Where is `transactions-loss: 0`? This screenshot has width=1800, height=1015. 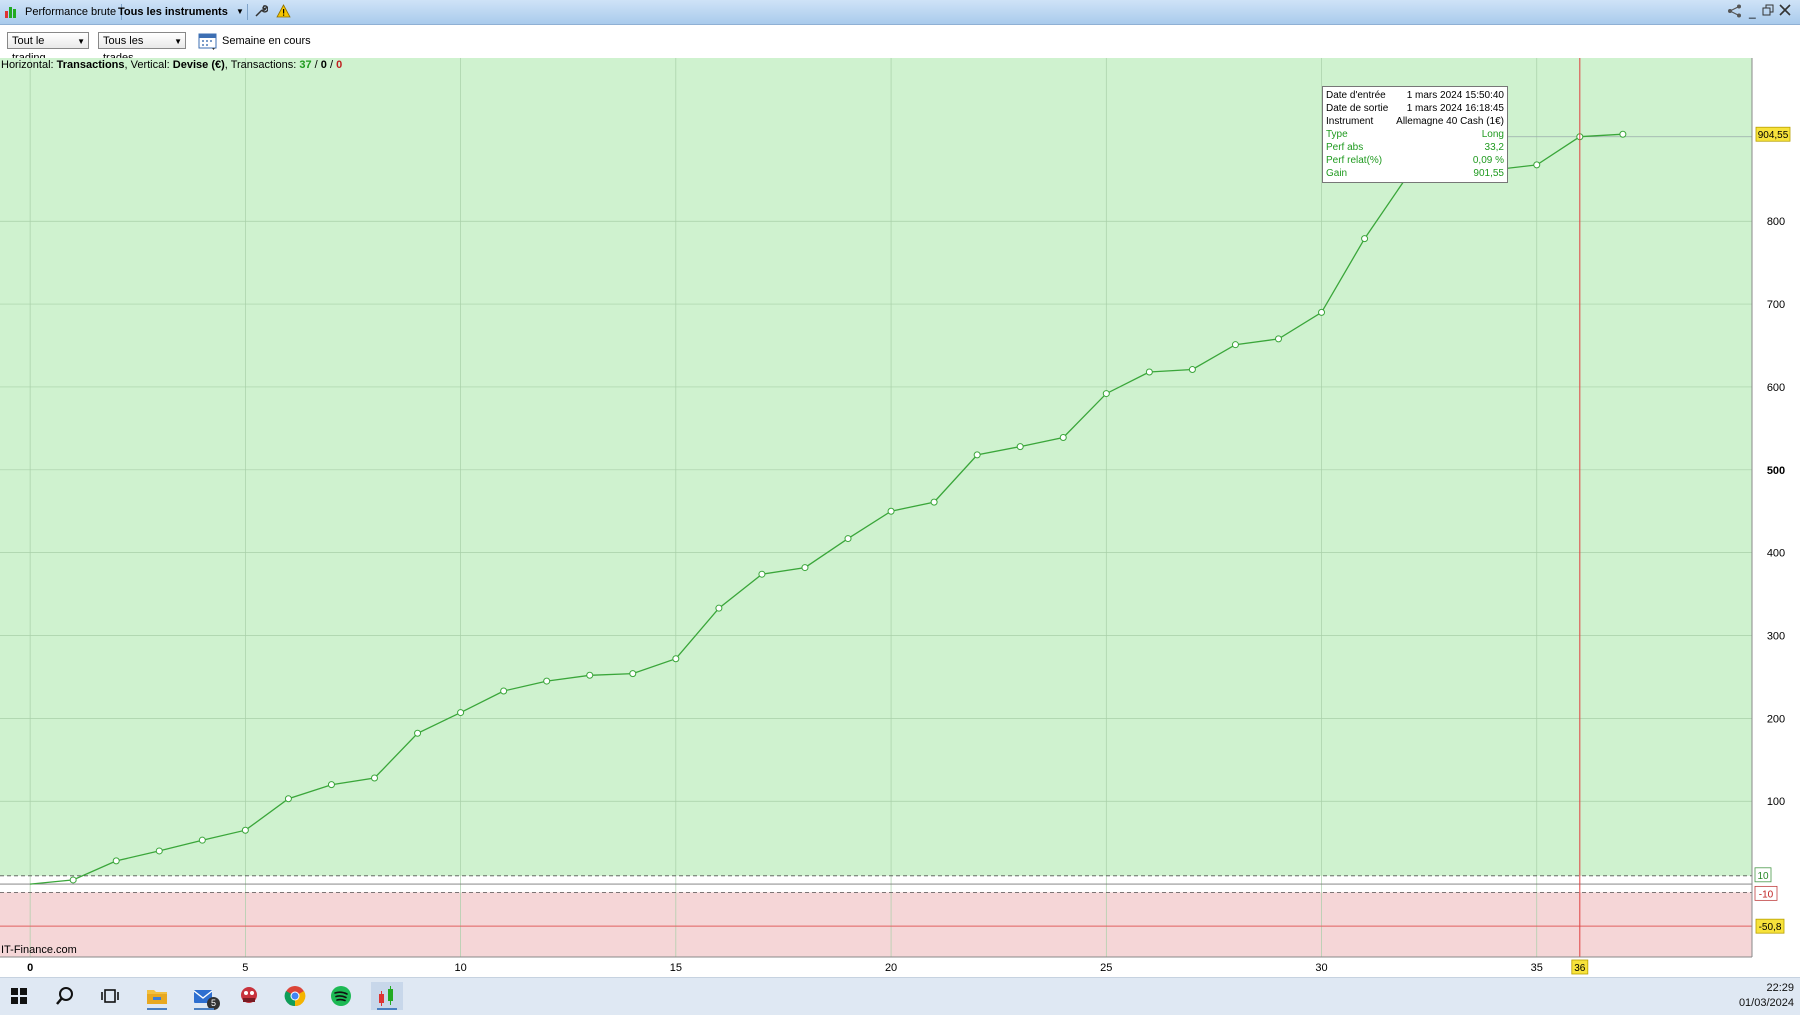
transactions-loss: 0 is located at coordinates (339, 65).